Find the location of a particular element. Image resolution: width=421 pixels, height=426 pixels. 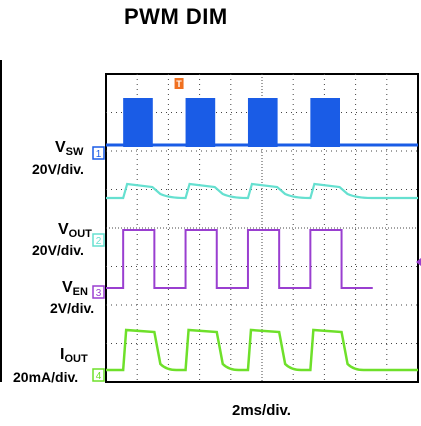

ch3-marker-number: 3 is located at coordinates (99, 293).